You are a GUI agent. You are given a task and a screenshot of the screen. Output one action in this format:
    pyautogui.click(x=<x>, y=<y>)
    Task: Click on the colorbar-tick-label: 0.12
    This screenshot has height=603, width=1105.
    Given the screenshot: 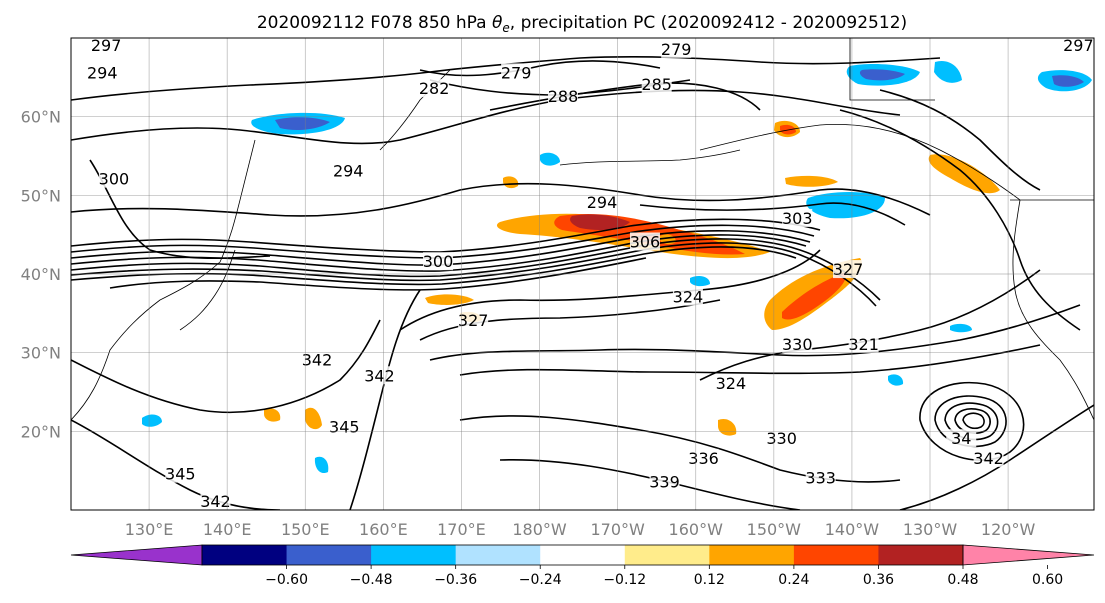 What is the action you would take?
    pyautogui.click(x=709, y=580)
    